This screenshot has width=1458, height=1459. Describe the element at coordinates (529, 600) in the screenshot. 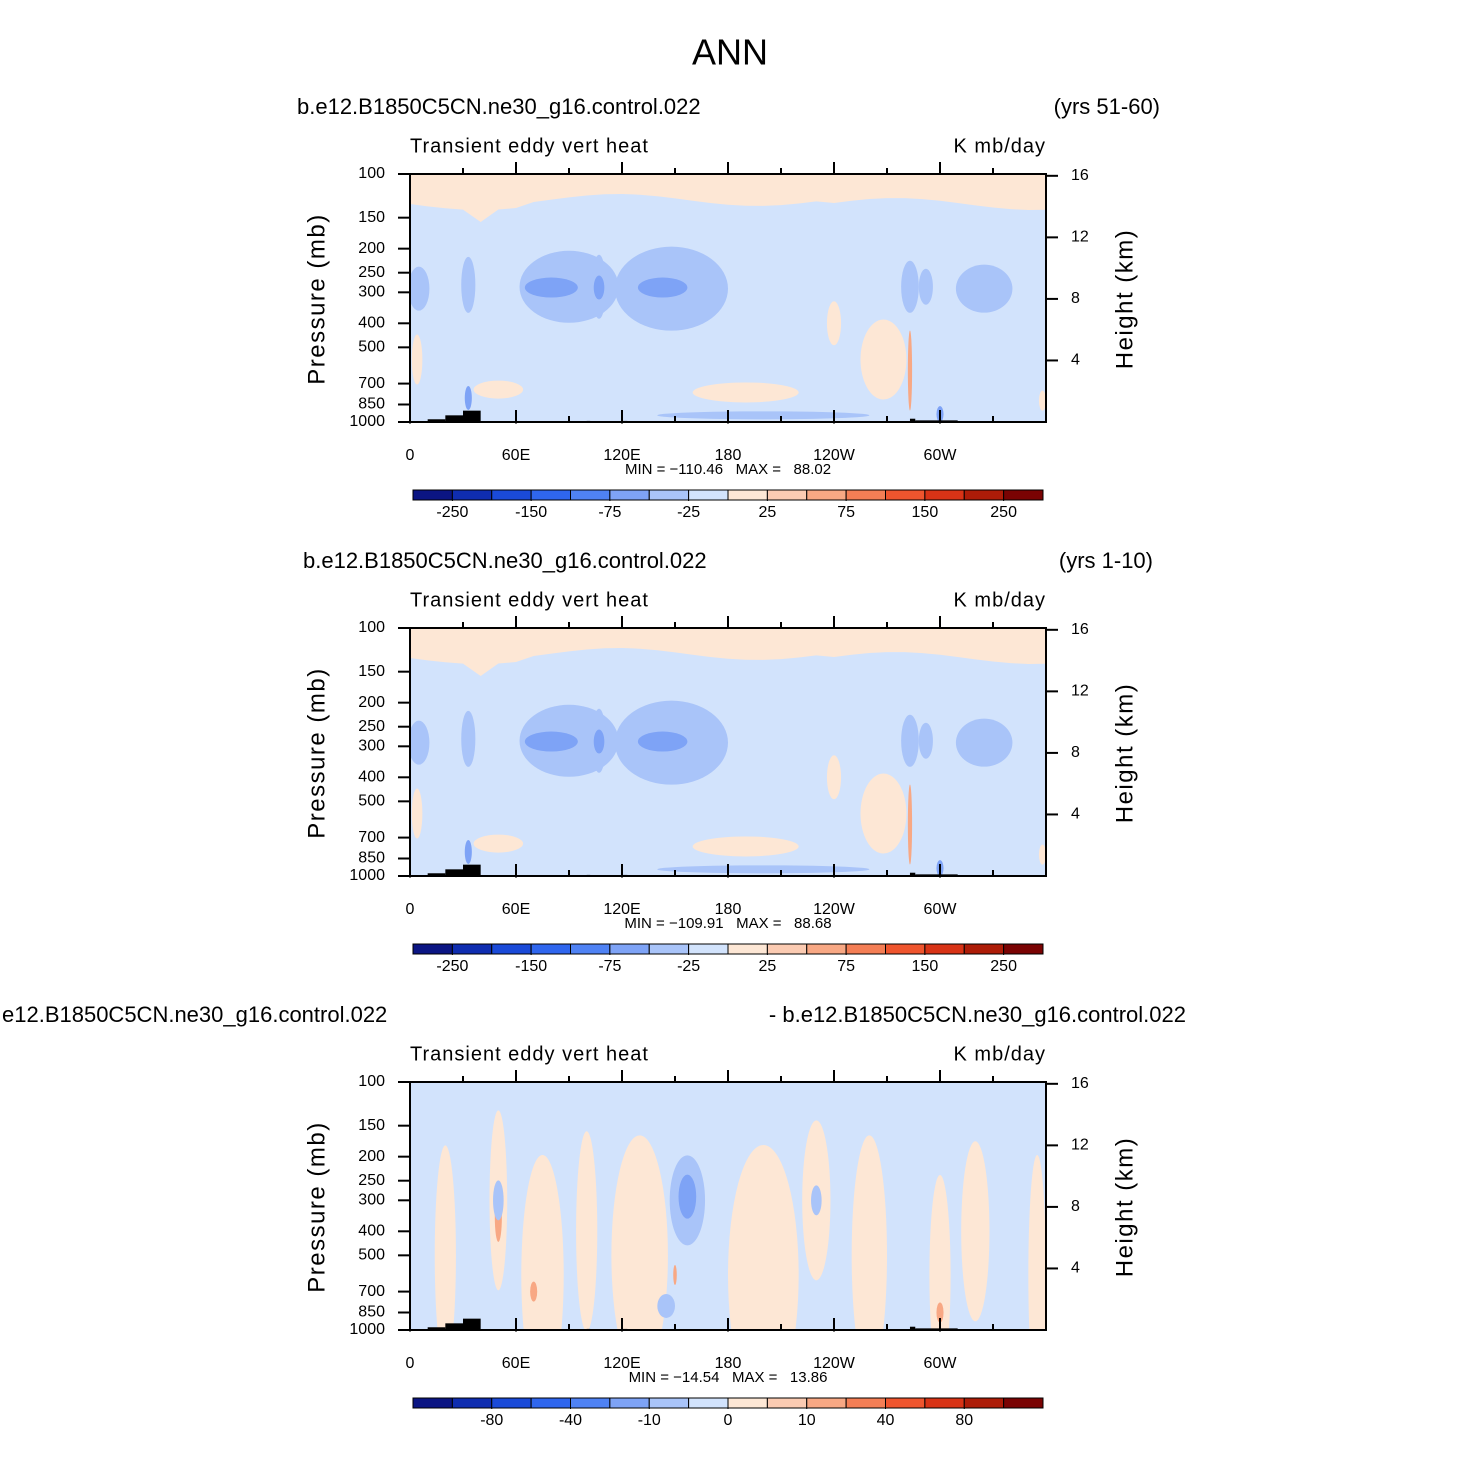

I see `panel-subtitle: Transient eddy vert heat` at that location.